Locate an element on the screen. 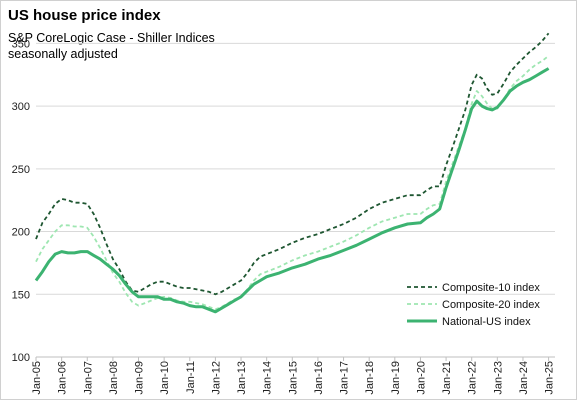 Image resolution: width=577 pixels, height=400 pixels. x-tick-label: Jan-08 is located at coordinates (114, 378).